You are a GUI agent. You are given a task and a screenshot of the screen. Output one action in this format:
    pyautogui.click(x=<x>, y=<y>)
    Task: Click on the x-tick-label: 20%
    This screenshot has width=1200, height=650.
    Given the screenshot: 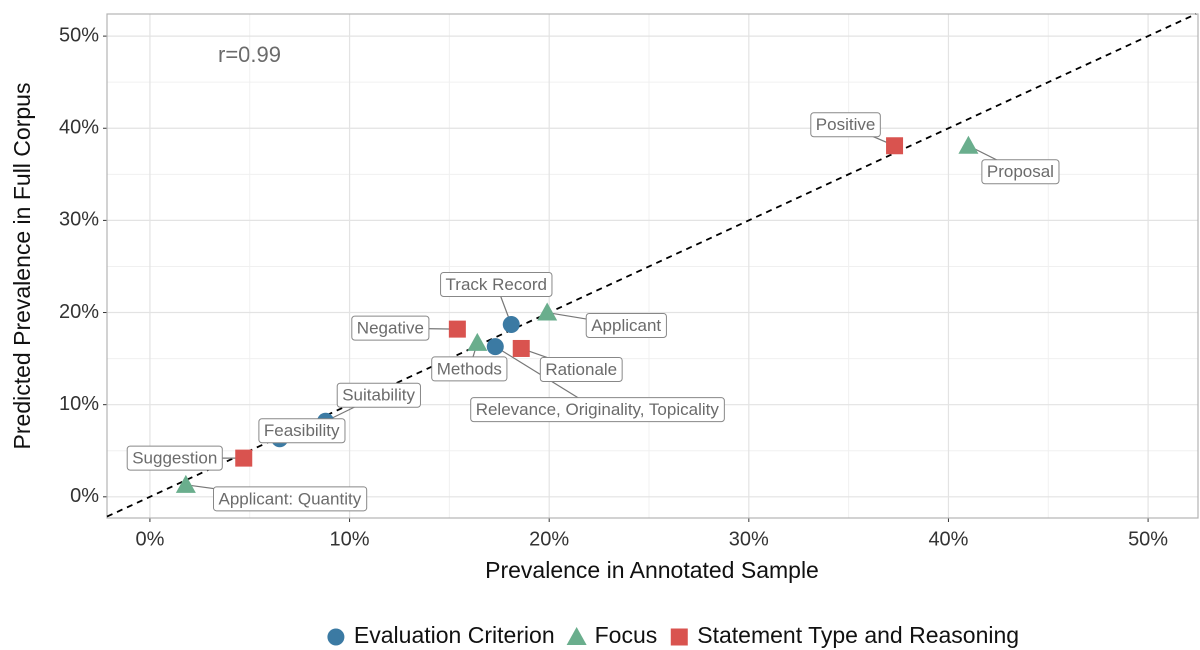 What is the action you would take?
    pyautogui.click(x=549, y=539)
    